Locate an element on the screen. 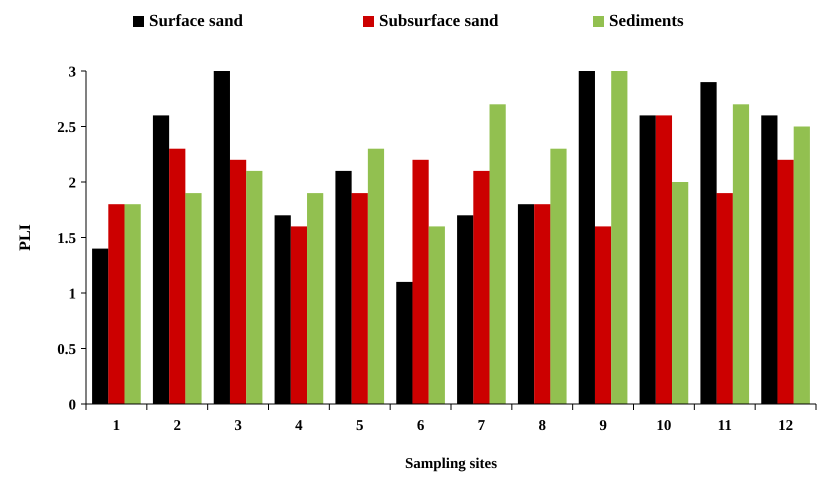 This screenshot has width=838, height=484. legend-label: Subsurface sand is located at coordinates (439, 20).